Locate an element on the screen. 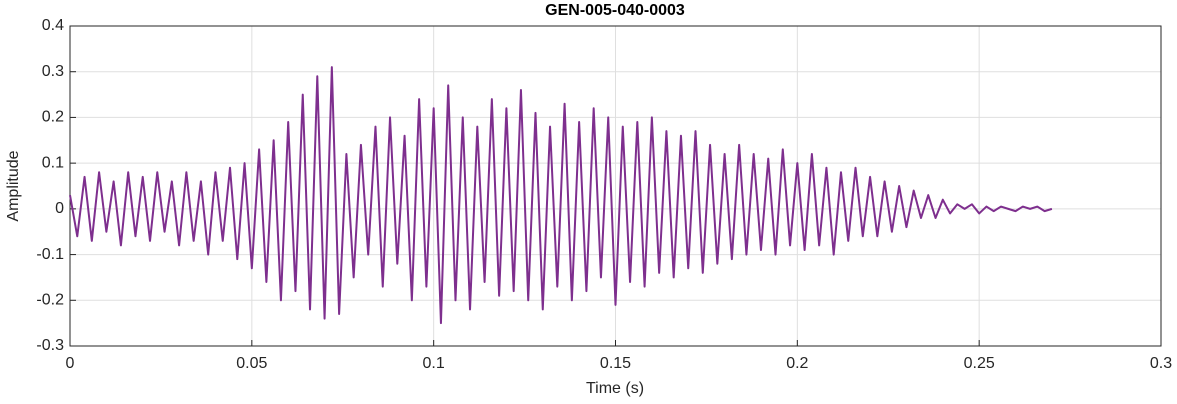 The width and height of the screenshot is (1177, 404). x-tick-label: 0.1 is located at coordinates (434, 363).